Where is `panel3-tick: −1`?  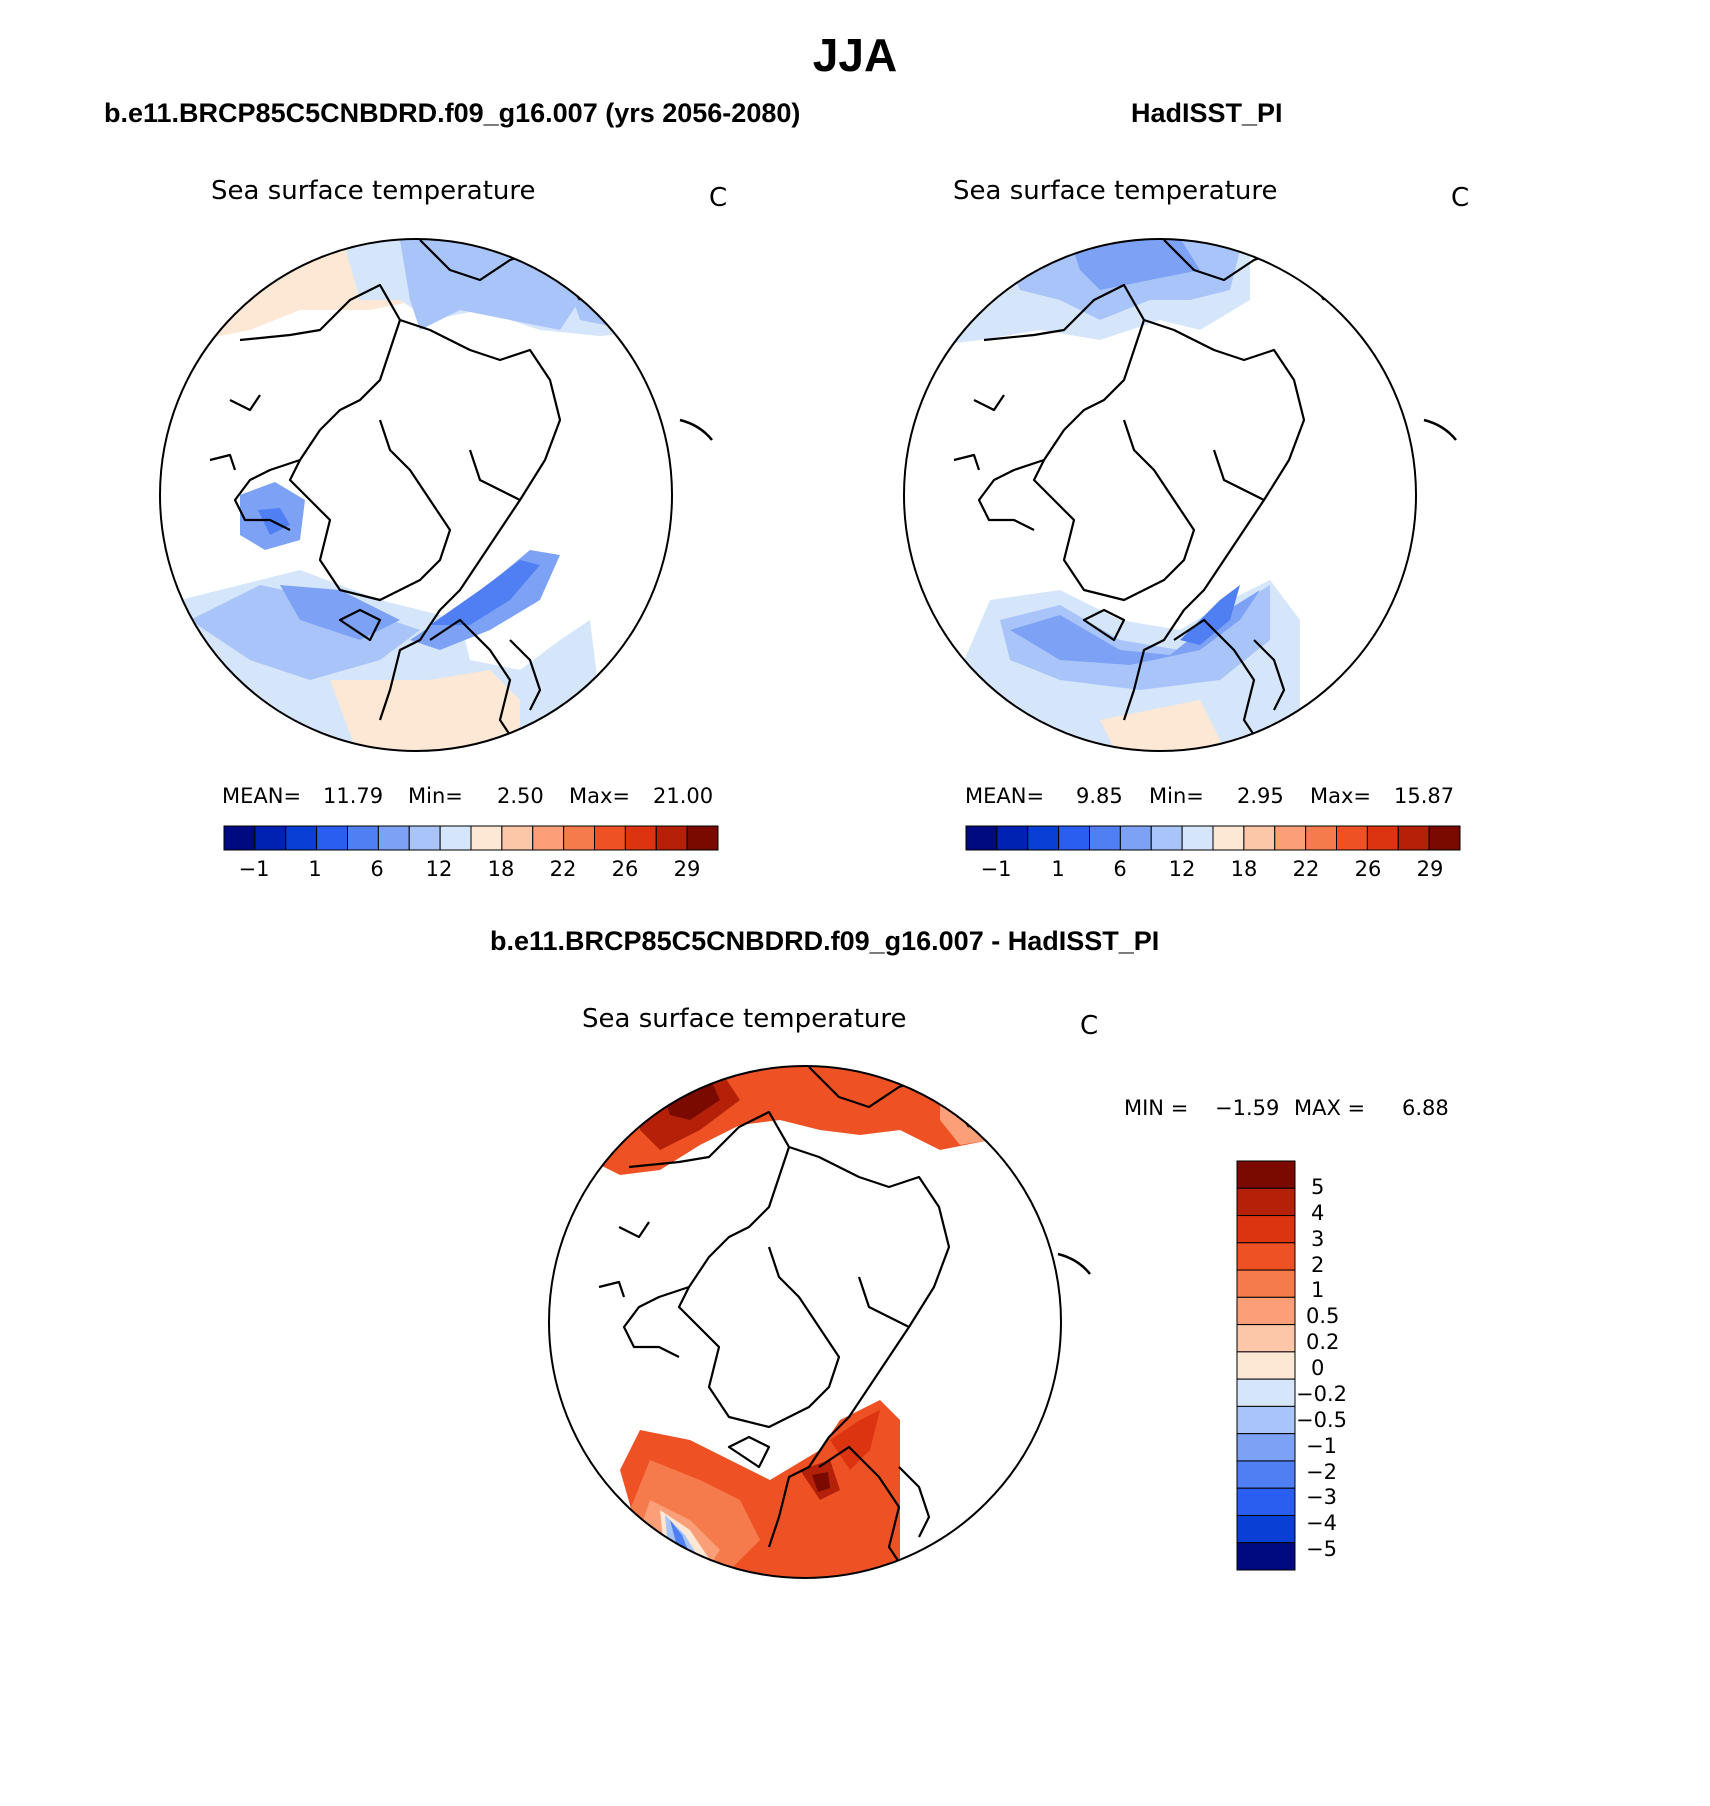
panel3-tick: −1 is located at coordinates (1321, 1446).